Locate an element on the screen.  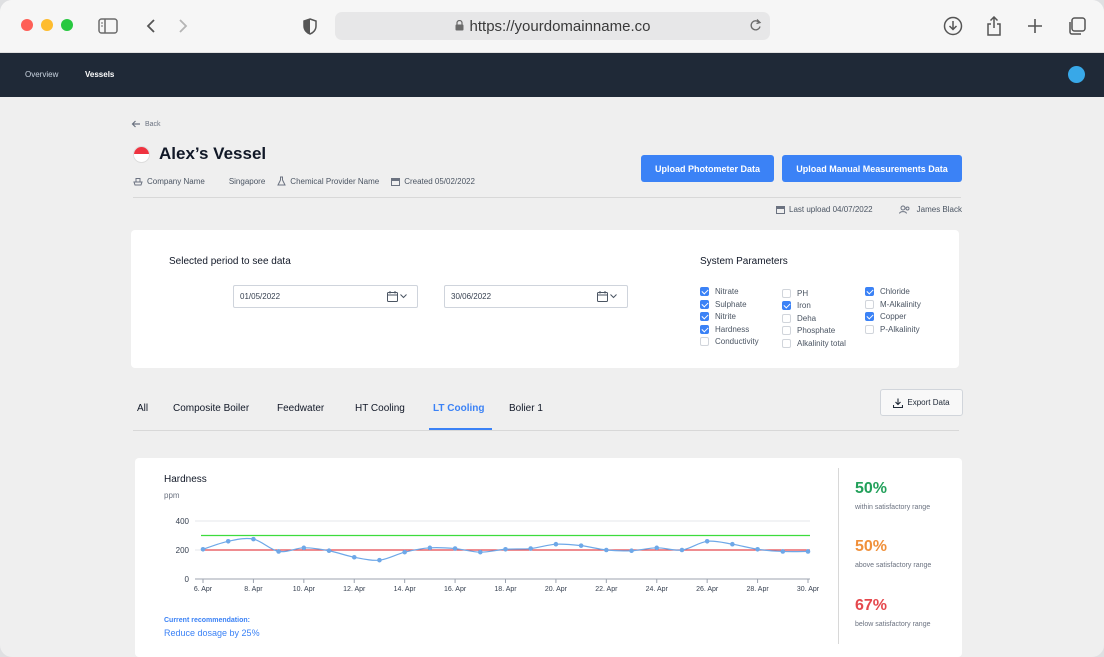
param-label: Hardness is located at coordinates (732, 329).